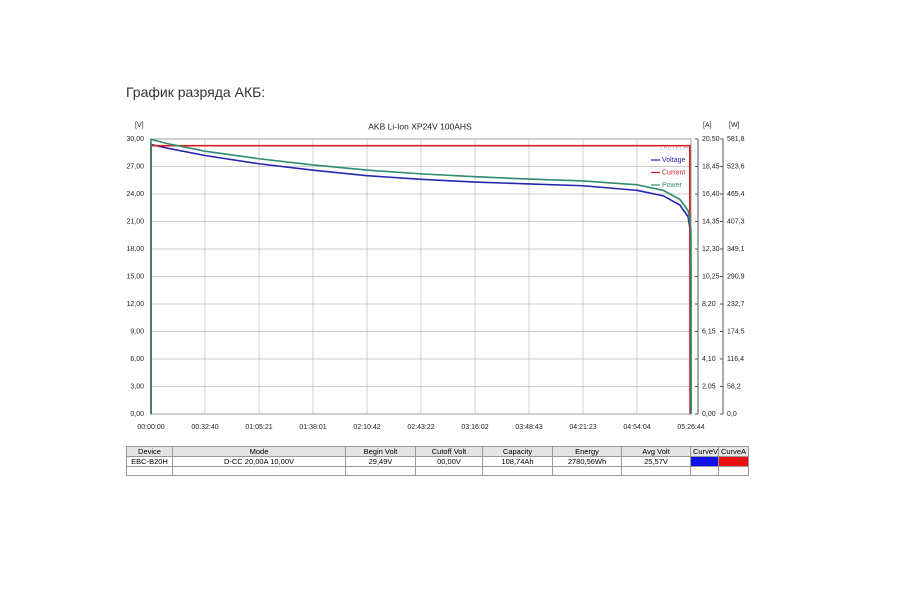 This screenshot has height=600, width=900. What do you see at coordinates (735, 359) in the screenshot?
I see `y3-tick-label: 116,4` at bounding box center [735, 359].